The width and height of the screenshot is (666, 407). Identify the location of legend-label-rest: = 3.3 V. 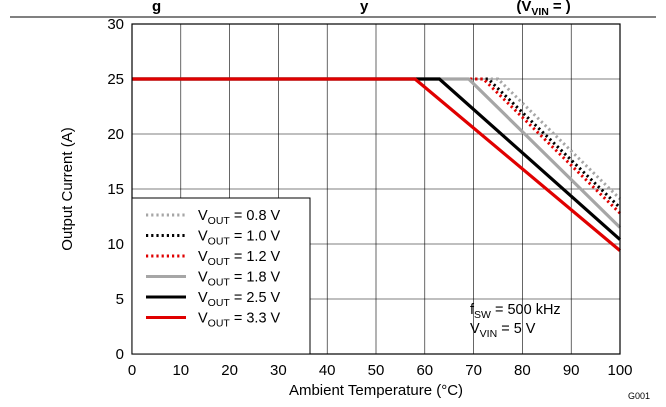
(255, 319).